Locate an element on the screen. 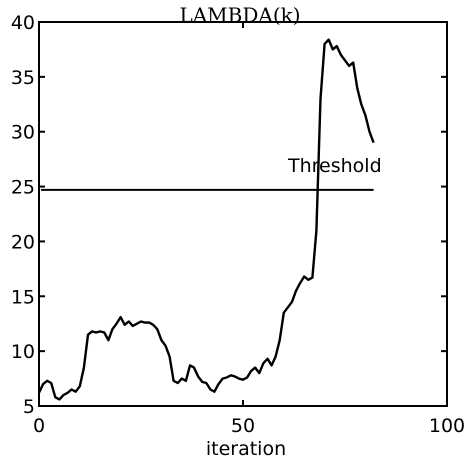 The width and height of the screenshot is (474, 462). threshold-label: Threshold is located at coordinates (334, 166).